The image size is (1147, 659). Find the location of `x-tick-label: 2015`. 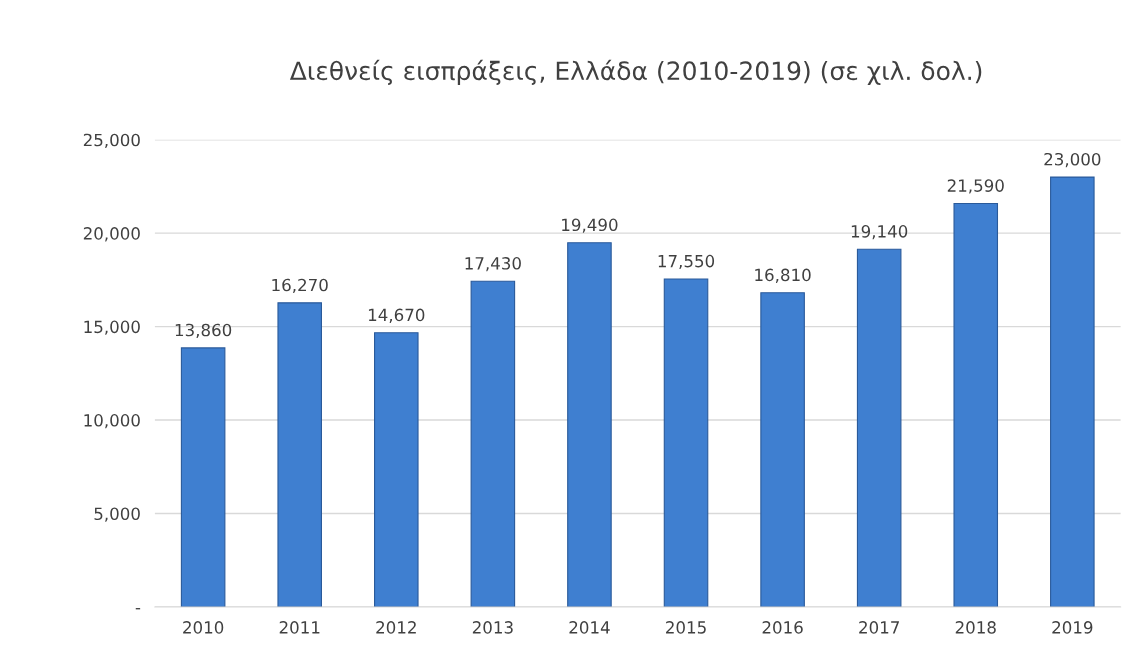

x-tick-label: 2015 is located at coordinates (686, 627).